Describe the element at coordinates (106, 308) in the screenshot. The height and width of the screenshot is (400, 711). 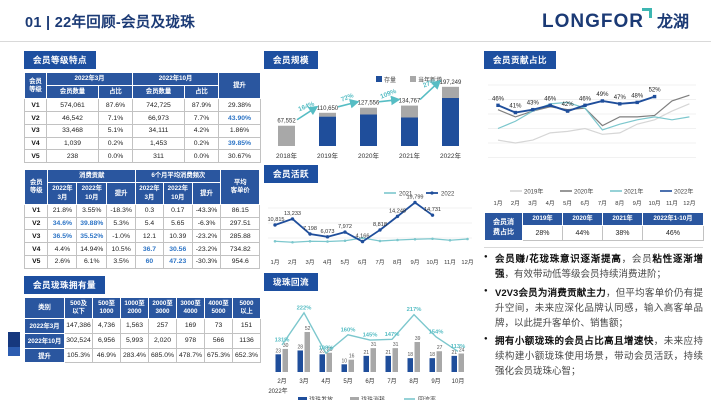
I see `column-header: 500至 1000` at that location.